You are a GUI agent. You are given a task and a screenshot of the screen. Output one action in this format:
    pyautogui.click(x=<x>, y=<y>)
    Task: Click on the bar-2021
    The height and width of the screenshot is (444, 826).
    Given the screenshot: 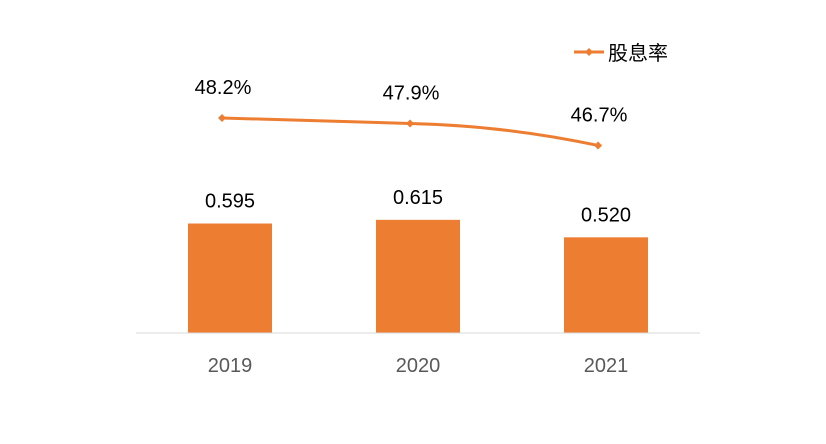 What is the action you would take?
    pyautogui.click(x=606, y=285)
    